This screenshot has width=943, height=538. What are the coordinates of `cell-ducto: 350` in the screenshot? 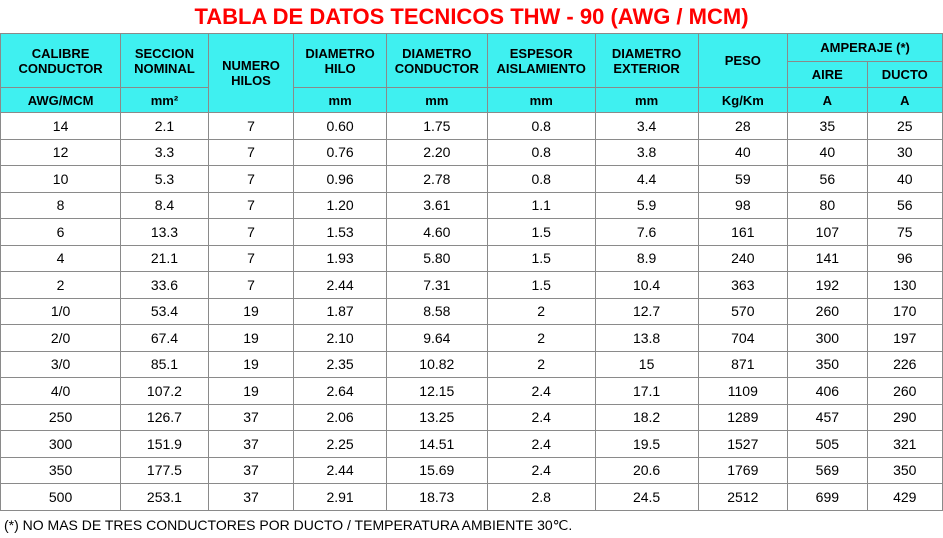 It's located at (904, 470).